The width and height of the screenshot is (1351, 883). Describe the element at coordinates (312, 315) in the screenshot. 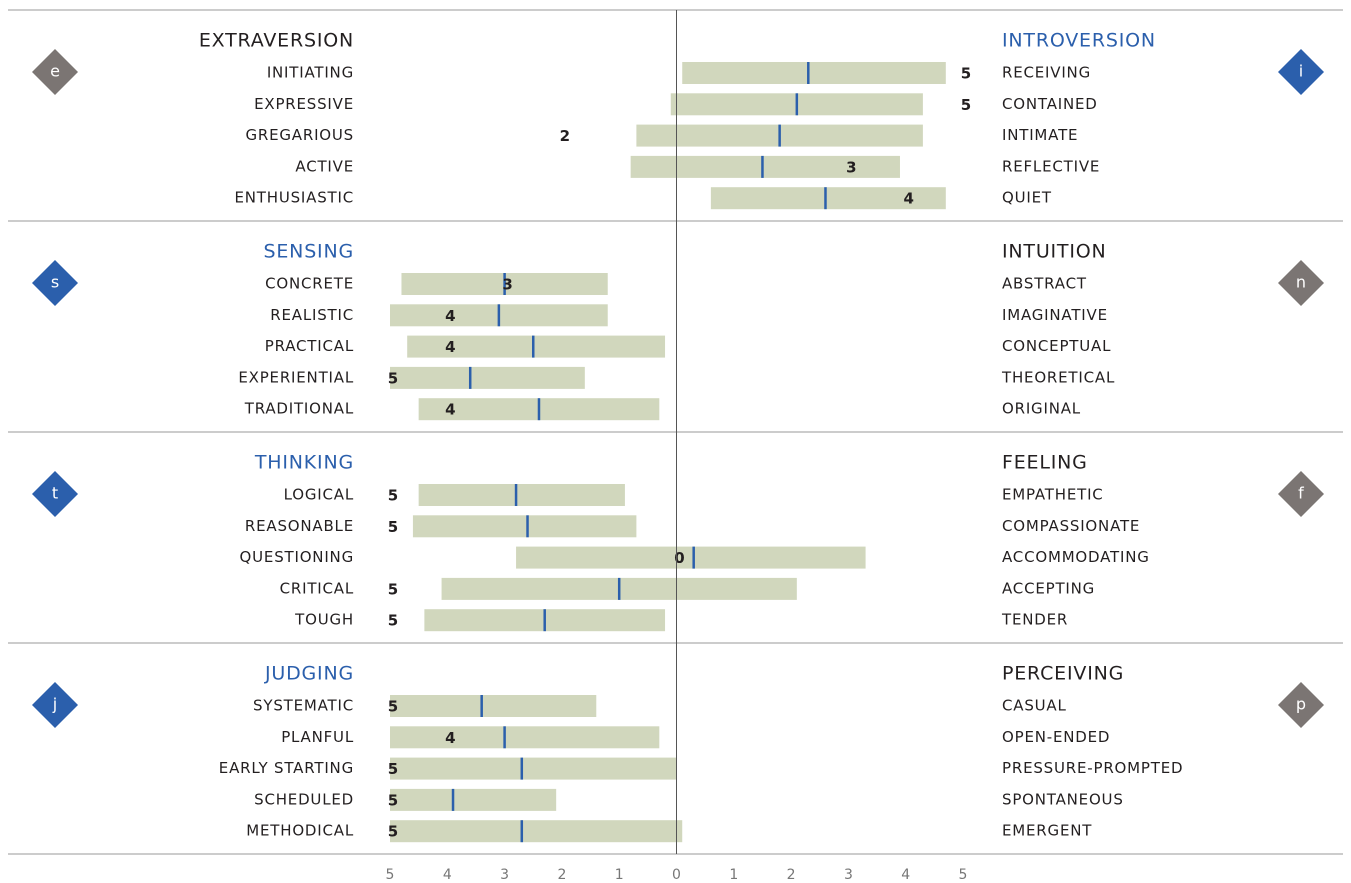

I see `left-facet: REALISTIC` at that location.